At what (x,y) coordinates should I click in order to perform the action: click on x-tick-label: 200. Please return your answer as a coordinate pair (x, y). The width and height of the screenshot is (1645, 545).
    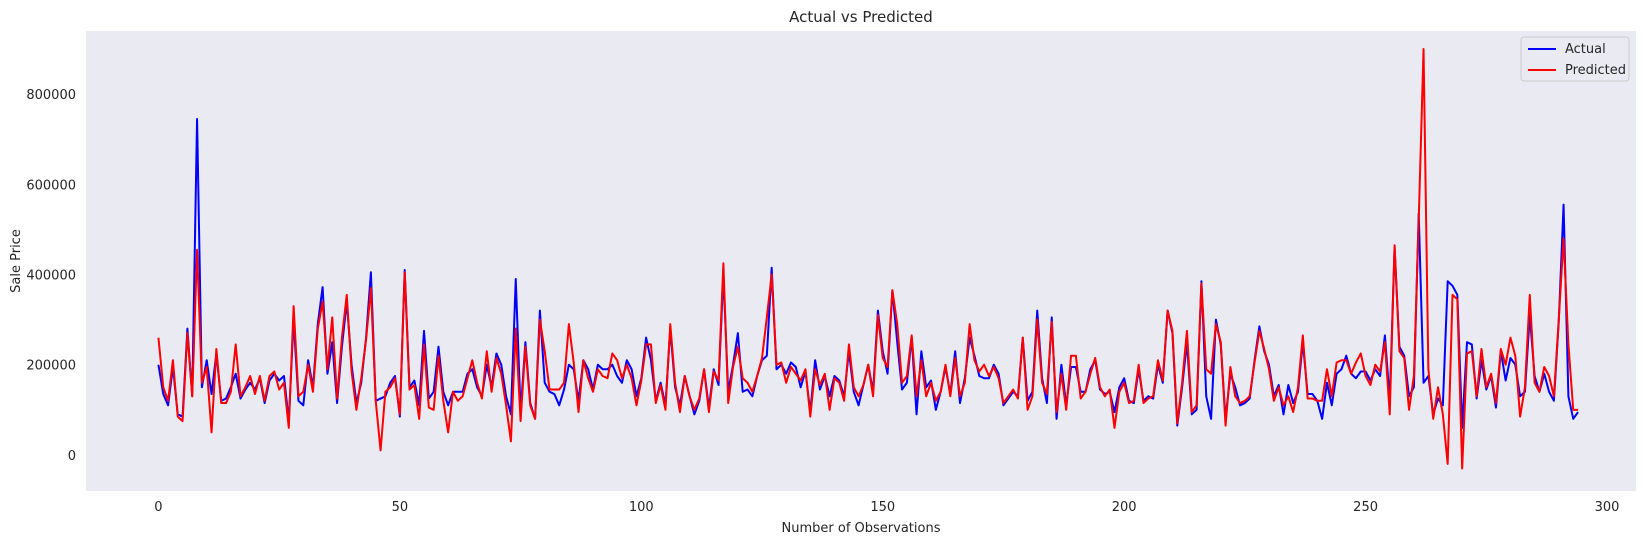
    Looking at the image, I should click on (1124, 507).